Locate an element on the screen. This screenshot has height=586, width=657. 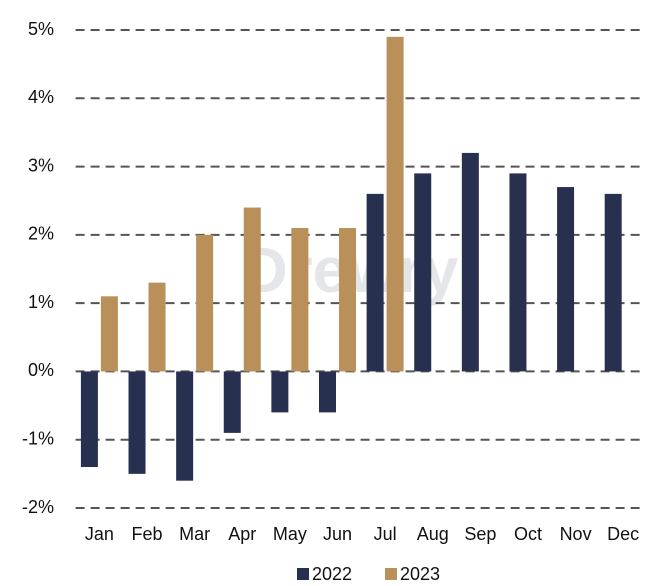
x-tick-label: Nov is located at coordinates (576, 534).